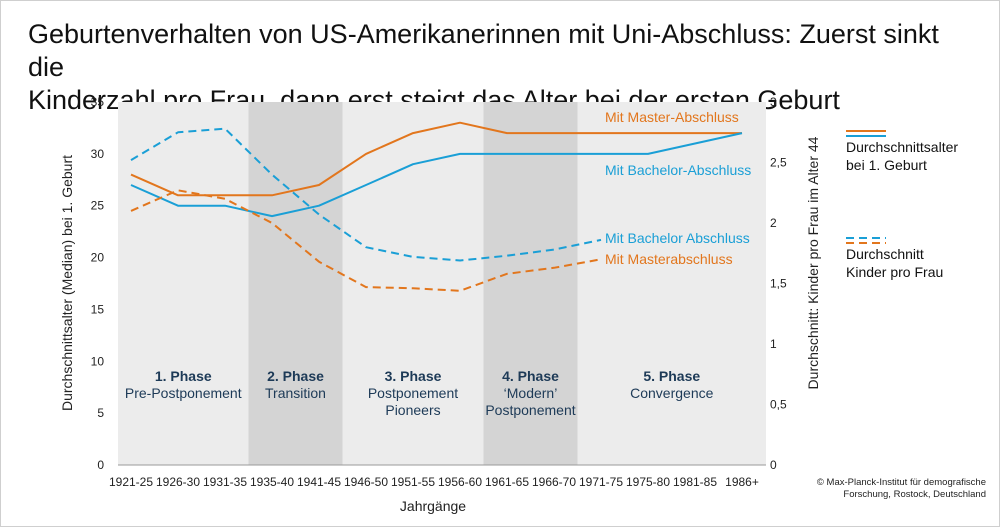 This screenshot has height=527, width=1000. What do you see at coordinates (648, 482) in the screenshot?
I see `x-tick-label: 1975-80` at bounding box center [648, 482].